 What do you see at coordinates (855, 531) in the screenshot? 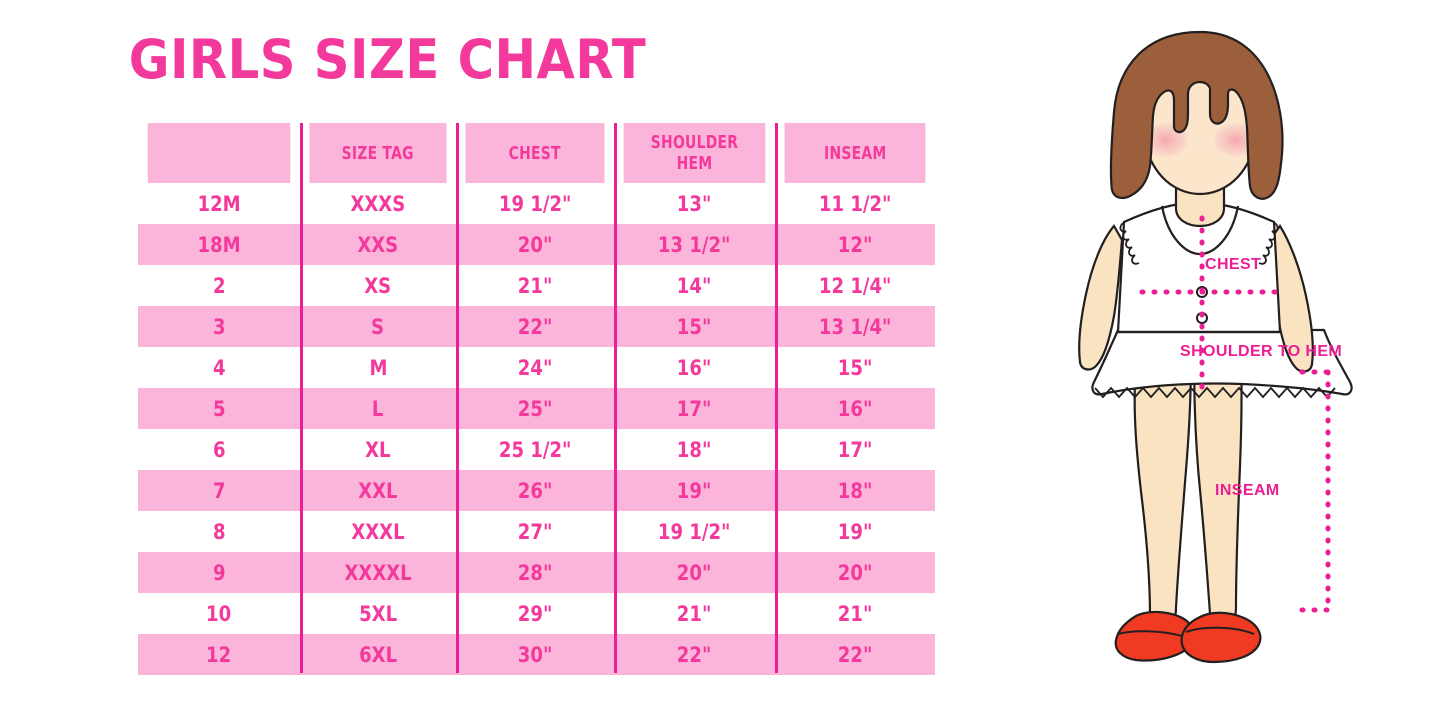
I see `cell-inseam: 19"` at bounding box center [855, 531].